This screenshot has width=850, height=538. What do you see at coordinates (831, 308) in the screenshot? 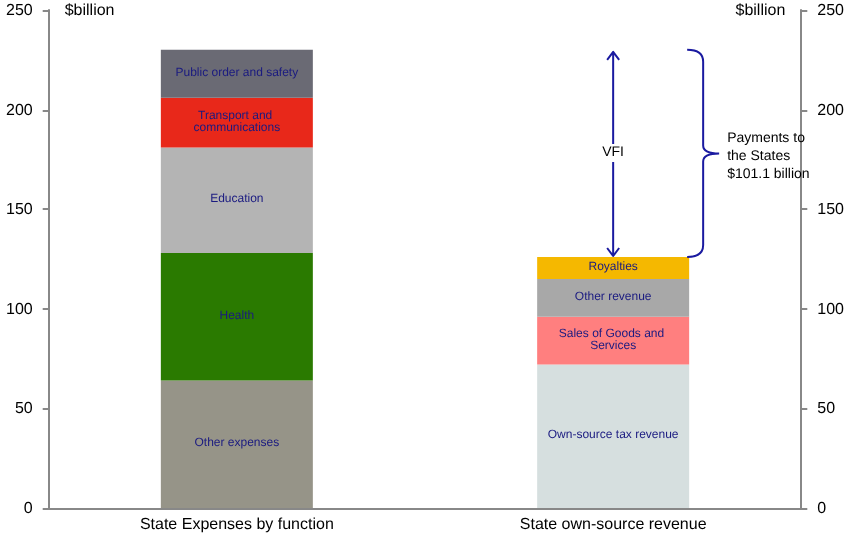
I see `y2-tick-label: 100` at bounding box center [831, 308].